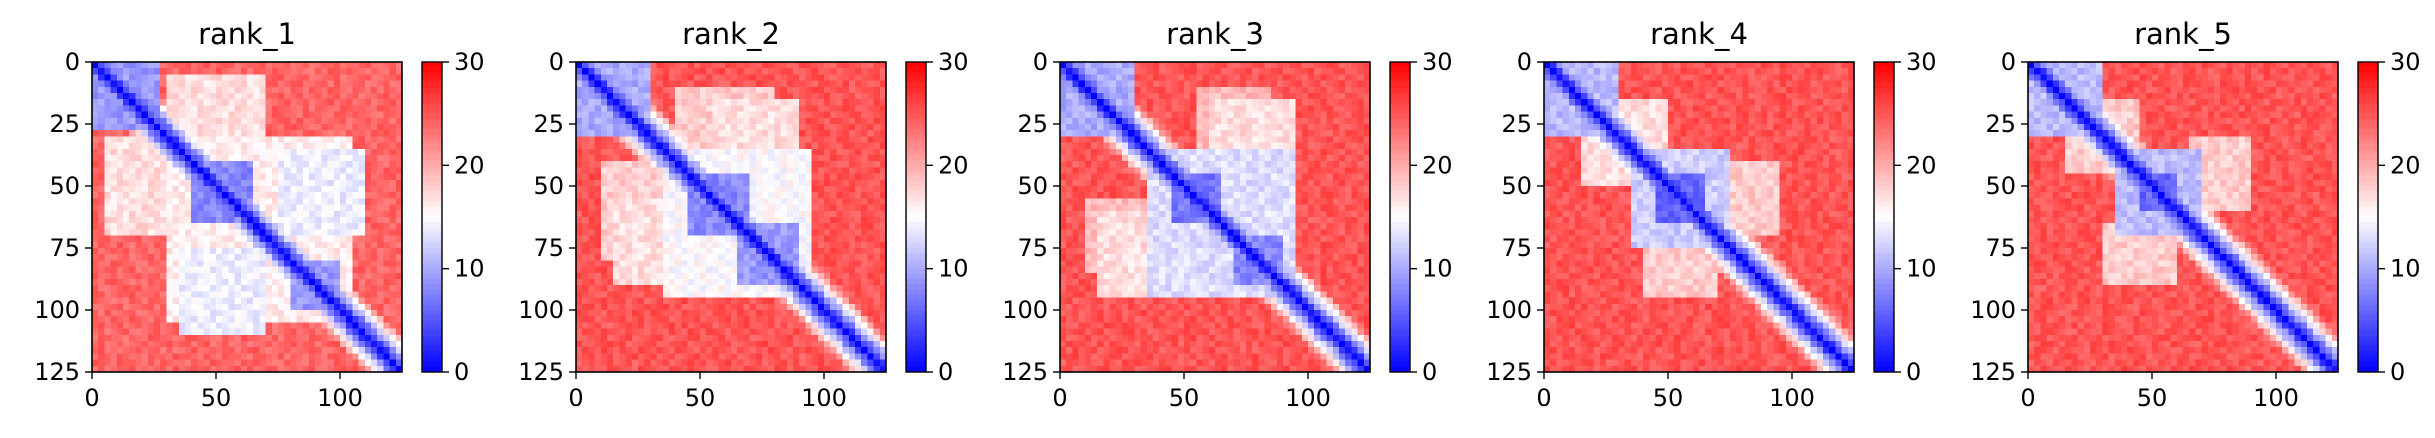 Image resolution: width=2435 pixels, height=438 pixels. Describe the element at coordinates (469, 269) in the screenshot. I see `colorbar-tick-label: 10` at that location.